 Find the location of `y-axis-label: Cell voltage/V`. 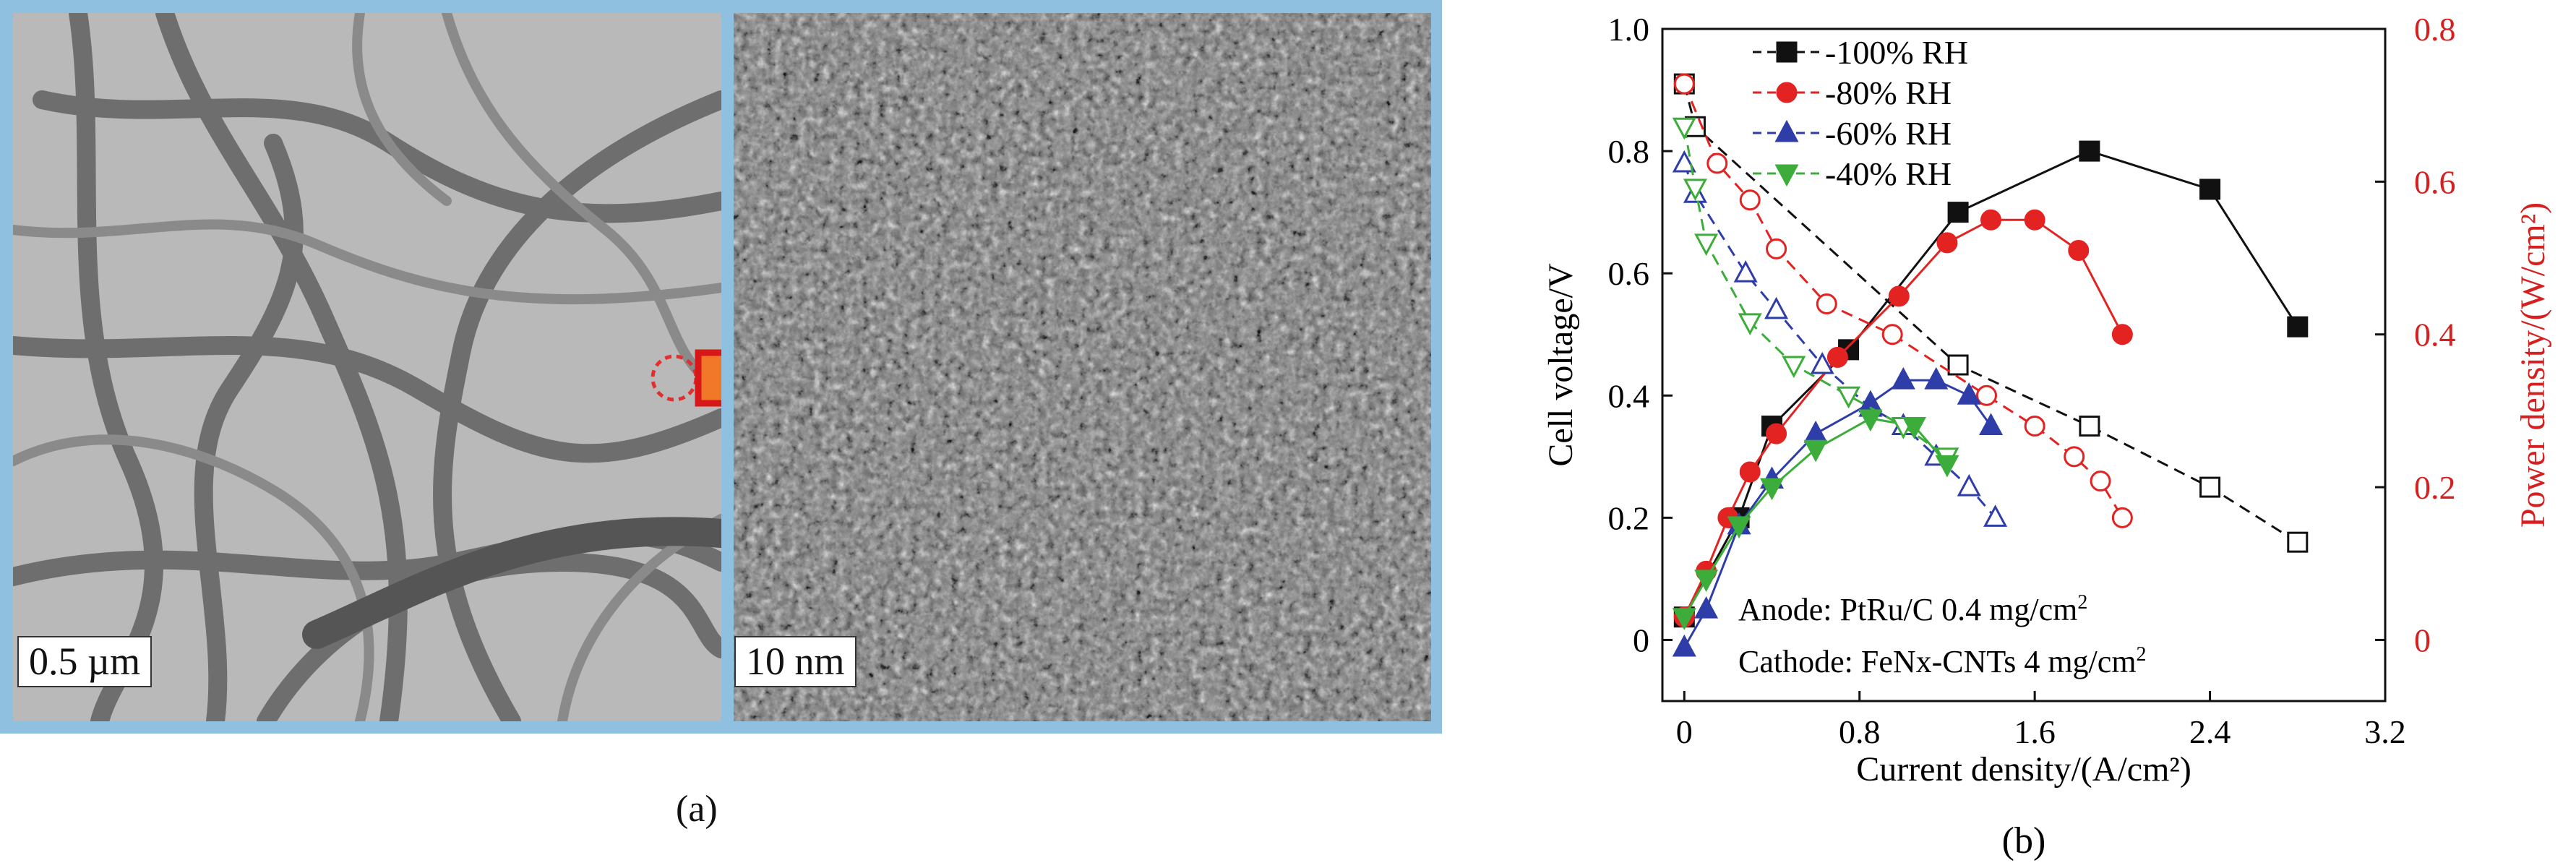

y-axis-label: Cell voltage/V is located at coordinates (1561, 365).